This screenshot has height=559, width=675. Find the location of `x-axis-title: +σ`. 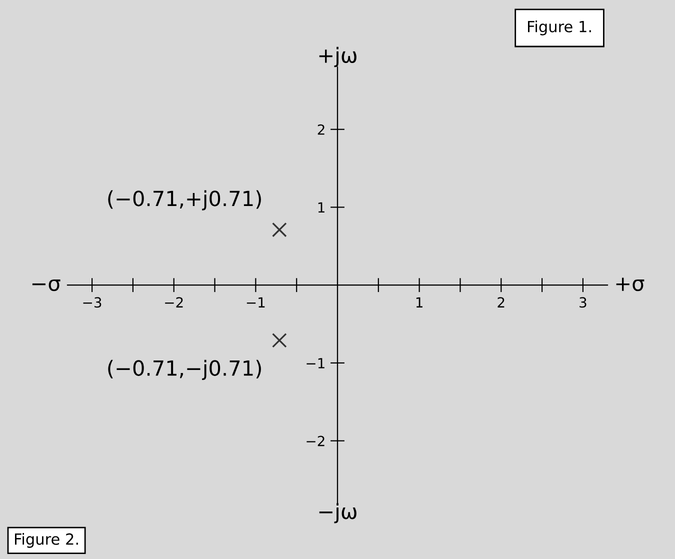

x-axis-title: +σ is located at coordinates (630, 285).